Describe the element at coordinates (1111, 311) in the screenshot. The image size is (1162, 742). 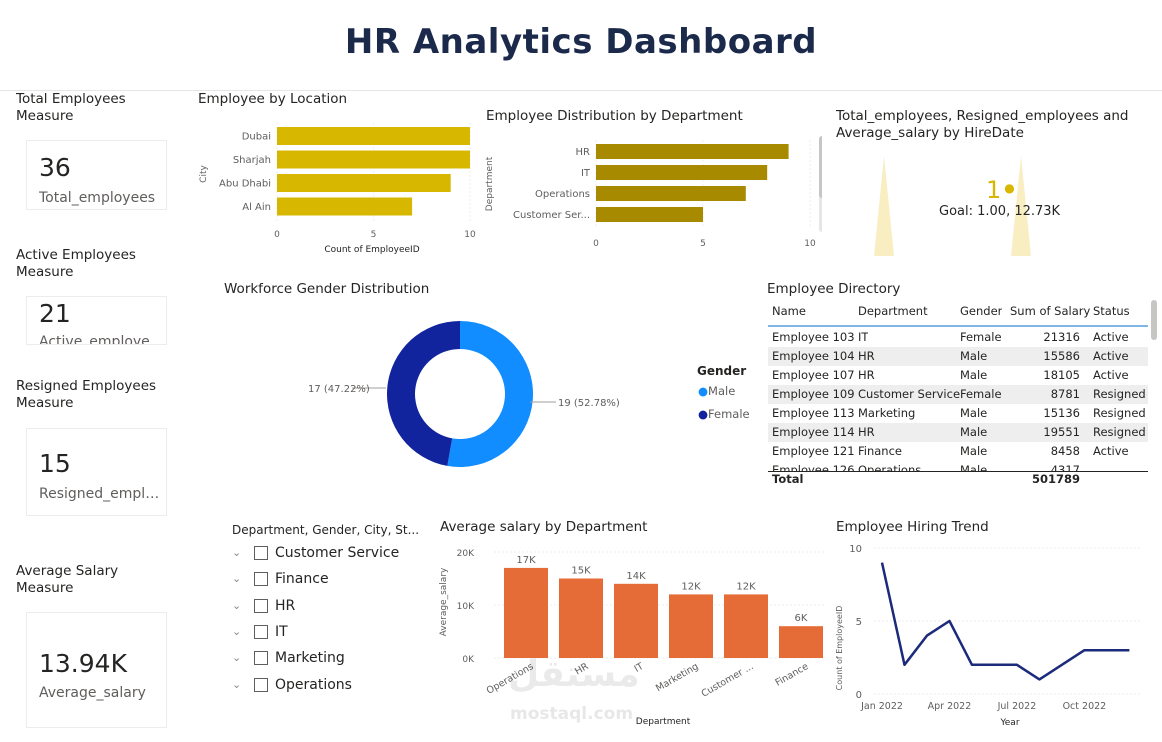
I see `col-header-status: Status` at that location.